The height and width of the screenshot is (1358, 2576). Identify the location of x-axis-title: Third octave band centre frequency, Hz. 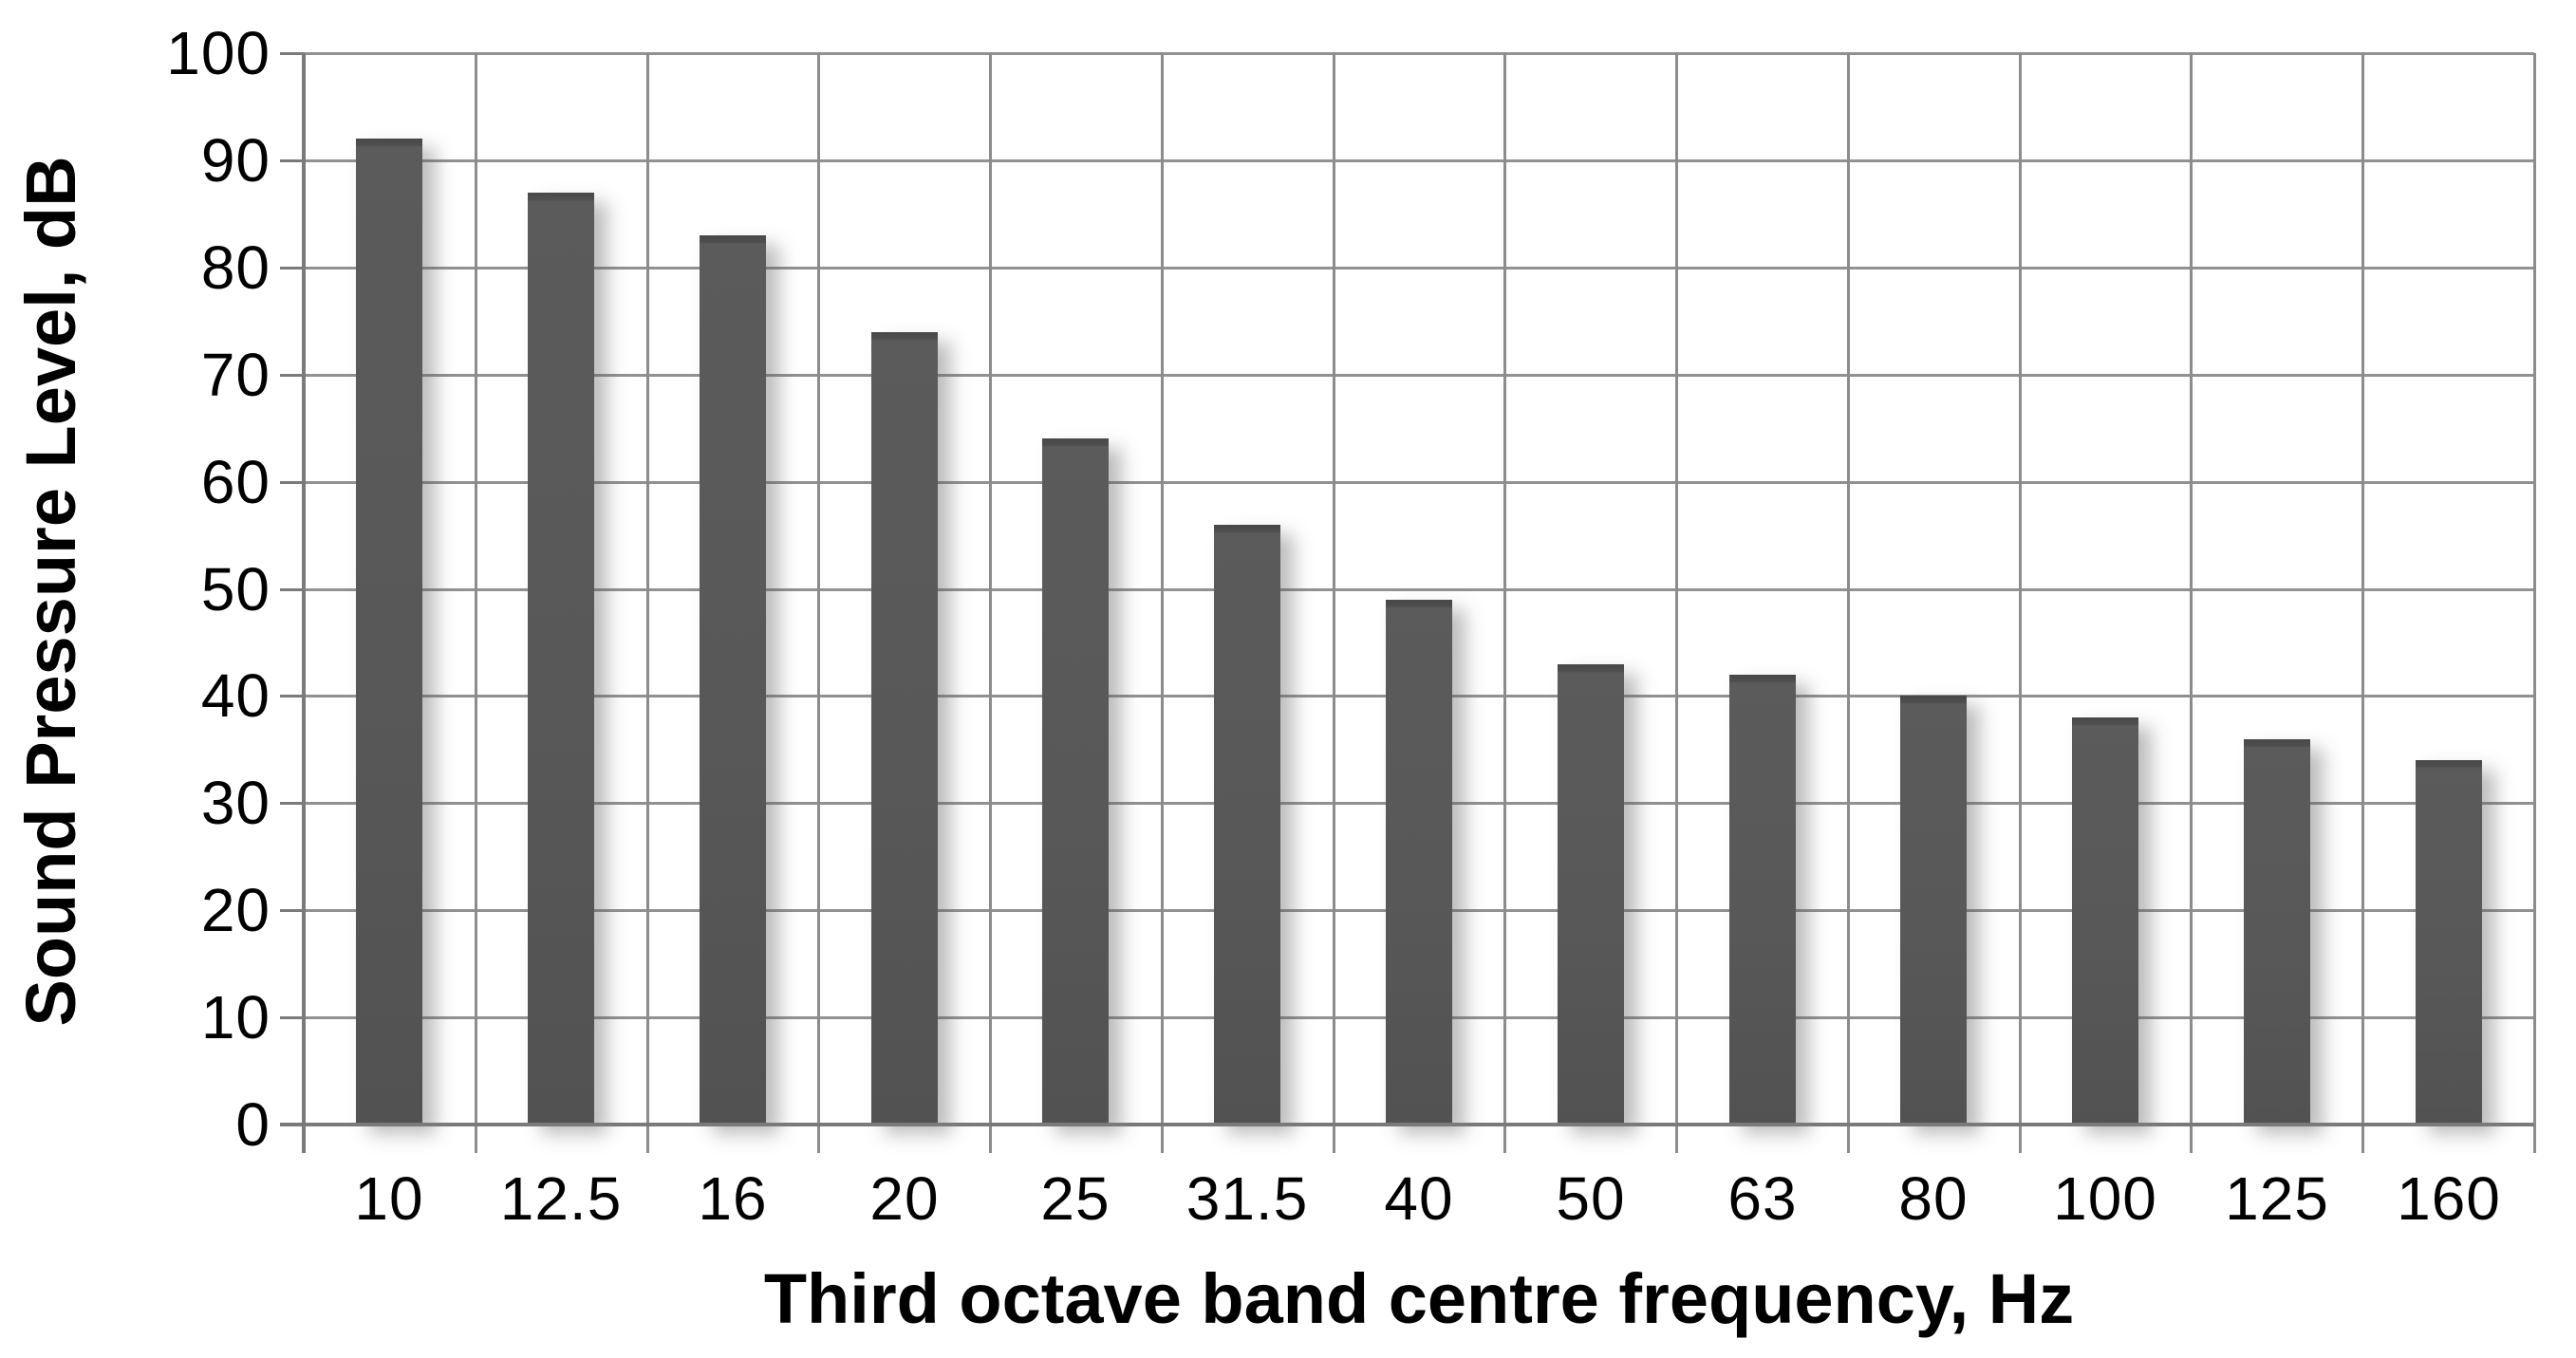
(1419, 1298).